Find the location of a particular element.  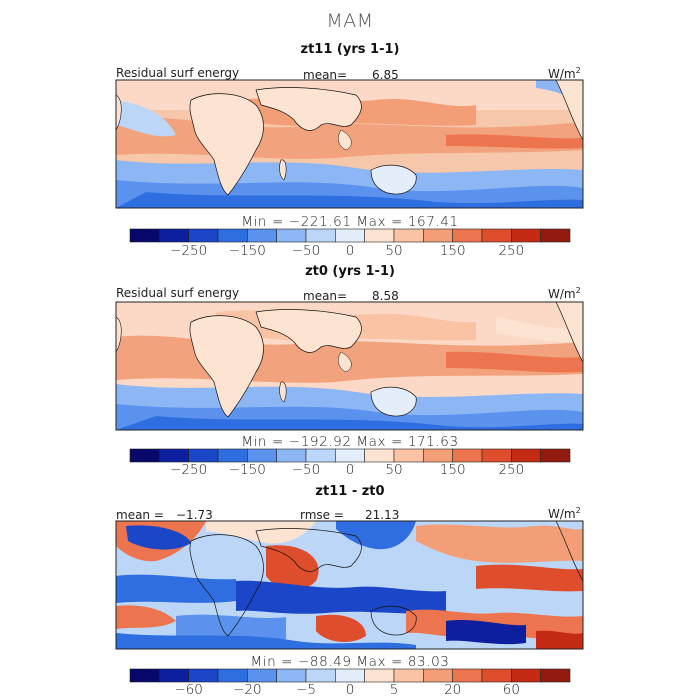

panel-2-minmax: Min = −192.92 Max = 171.63 is located at coordinates (350, 442).